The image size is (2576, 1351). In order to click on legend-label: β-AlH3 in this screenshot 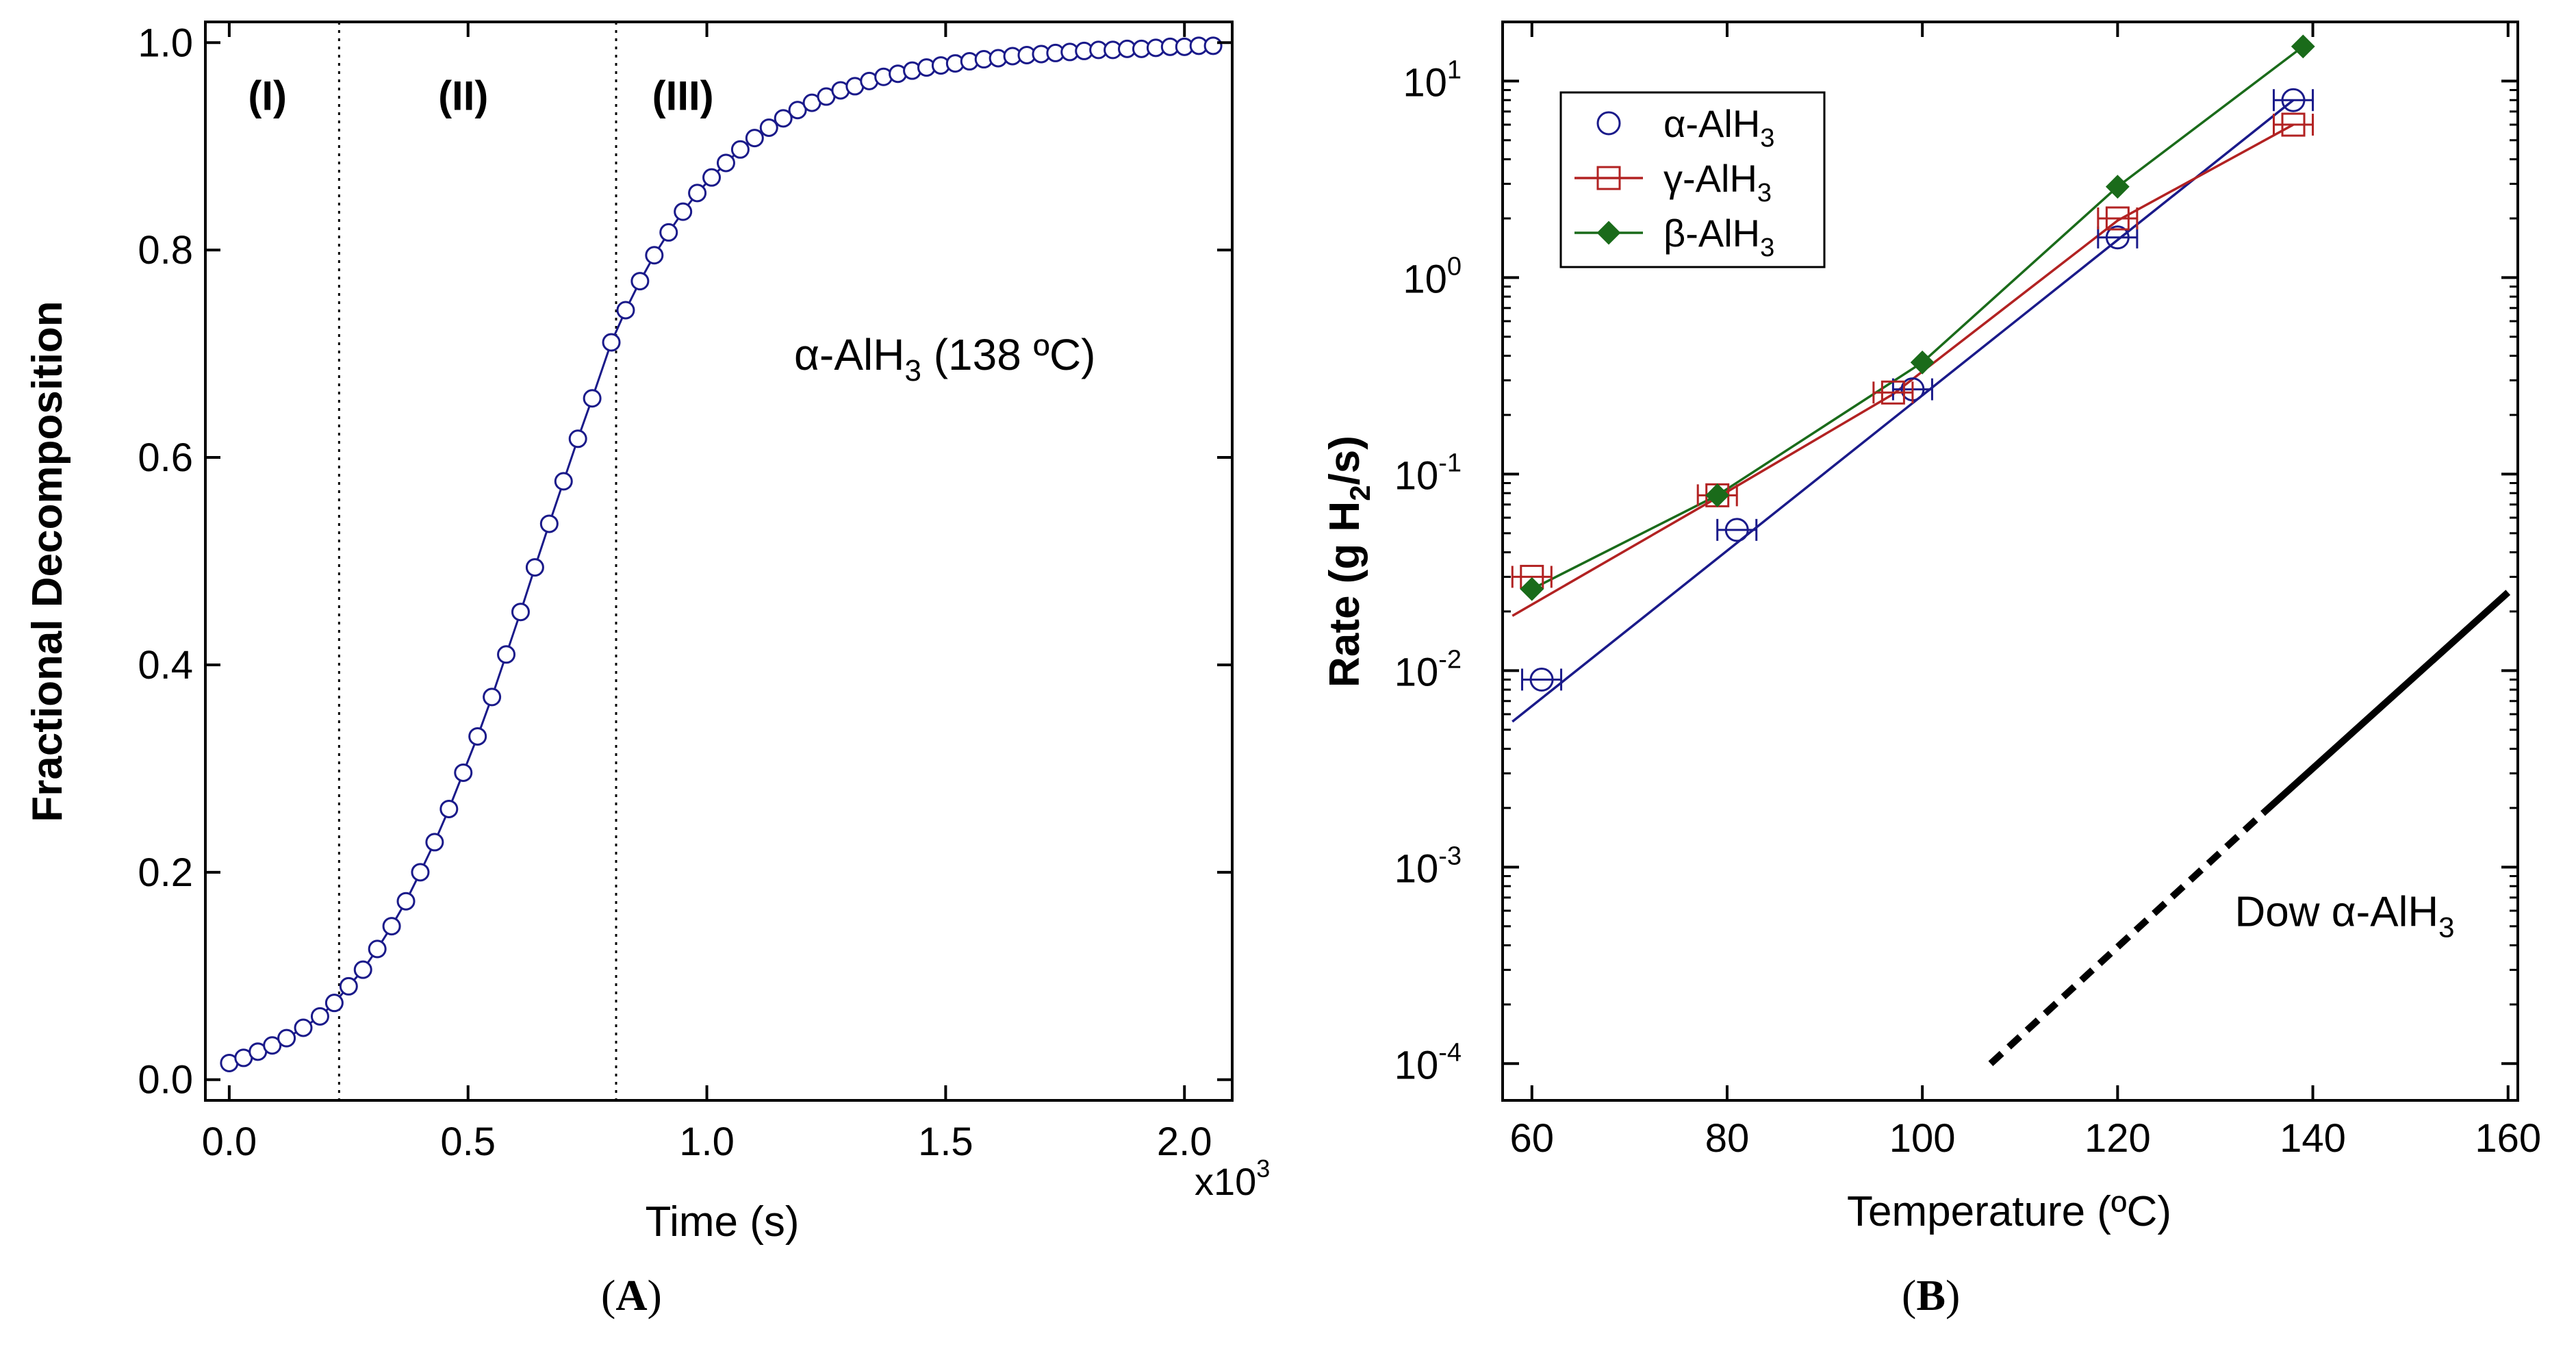, I will do `click(1718, 237)`.